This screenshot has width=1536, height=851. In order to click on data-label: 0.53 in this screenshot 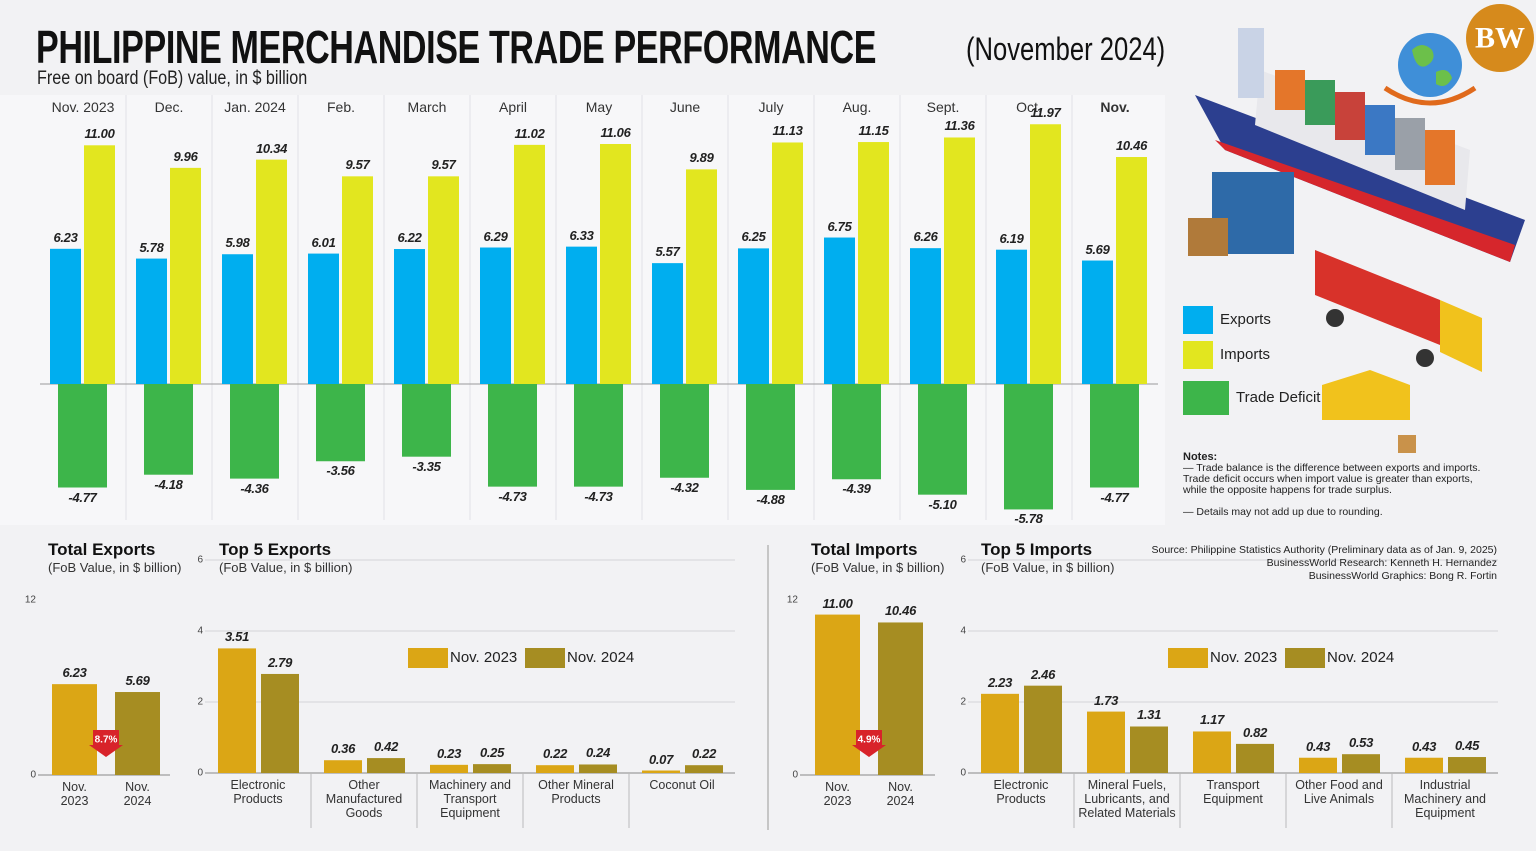, I will do `click(1361, 743)`.